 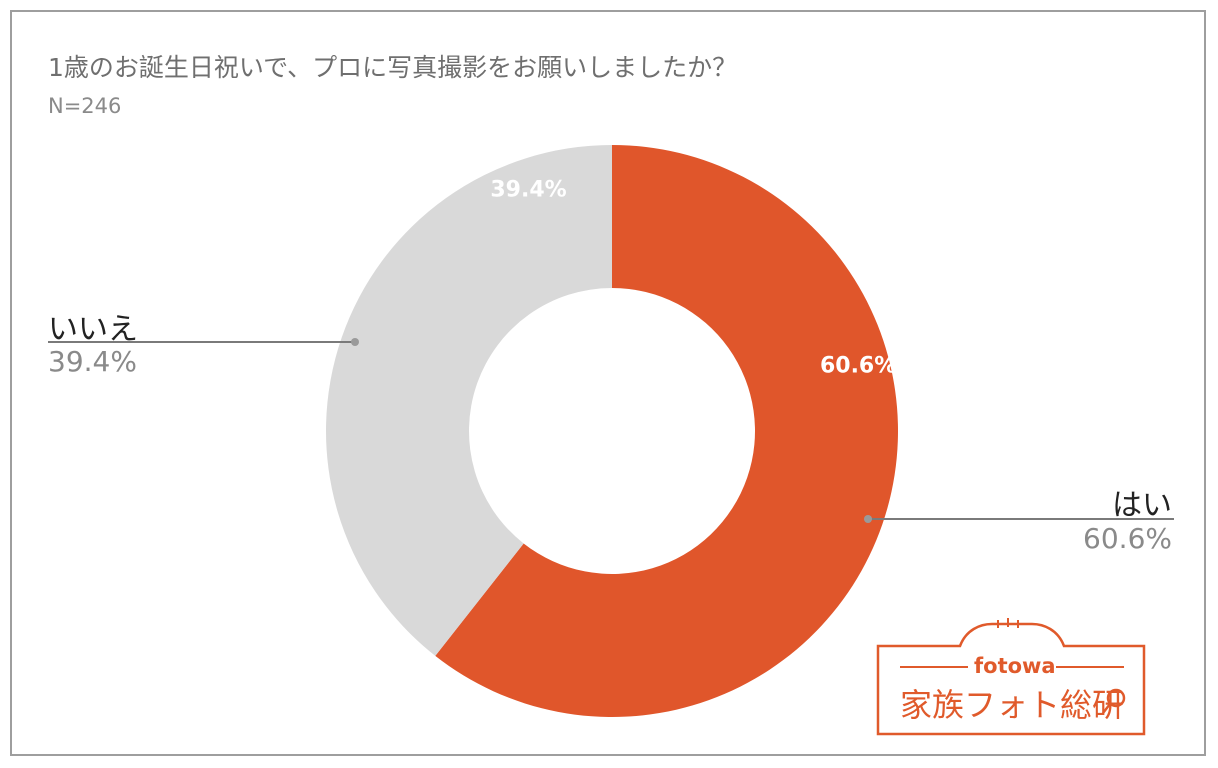 What do you see at coordinates (92, 361) in the screenshot?
I see `legend-pct-no: 39.4%` at bounding box center [92, 361].